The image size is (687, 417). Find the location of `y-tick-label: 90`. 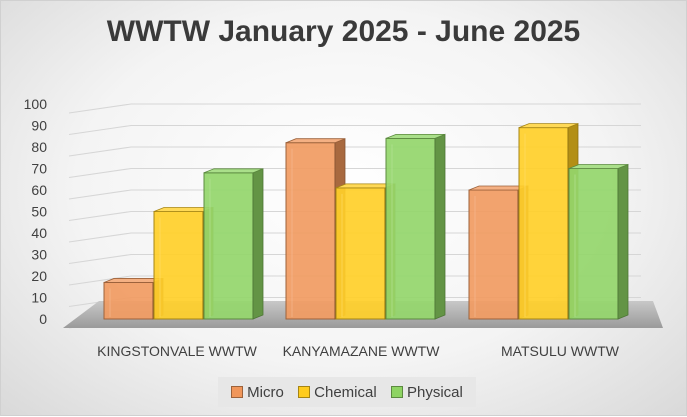

y-tick-label: 90 is located at coordinates (39, 126).